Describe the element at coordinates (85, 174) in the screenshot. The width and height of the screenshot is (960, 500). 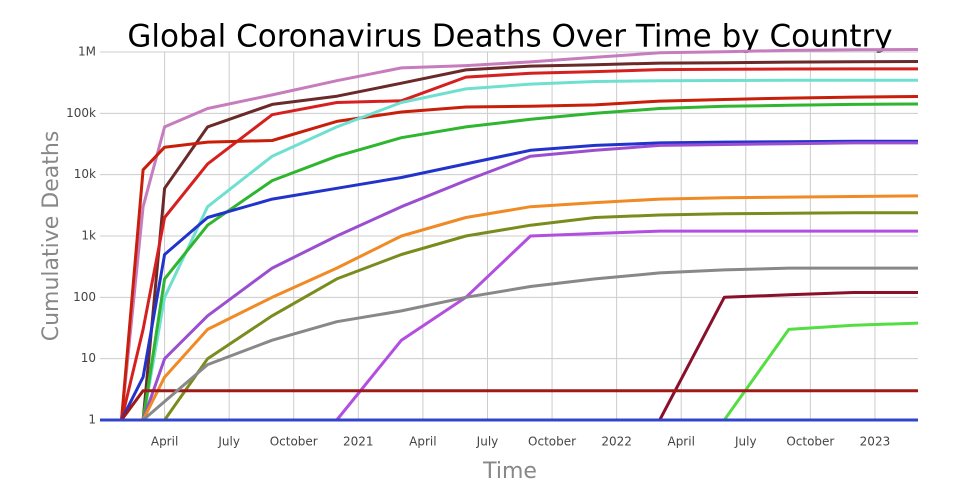
I see `y-tick-label: 10k` at that location.